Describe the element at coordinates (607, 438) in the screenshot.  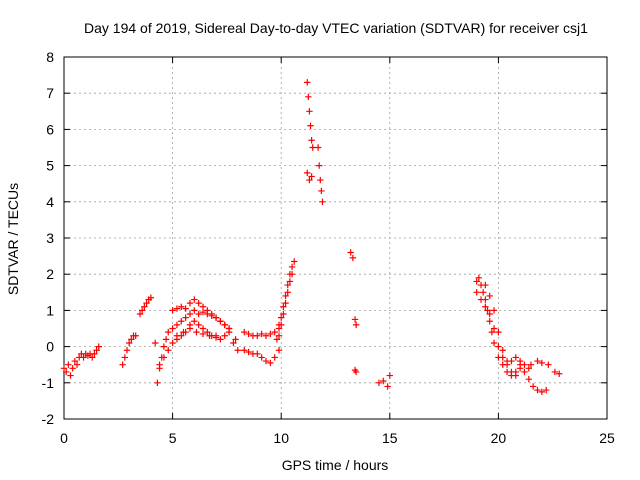
I see `x-tick-label: 25` at that location.